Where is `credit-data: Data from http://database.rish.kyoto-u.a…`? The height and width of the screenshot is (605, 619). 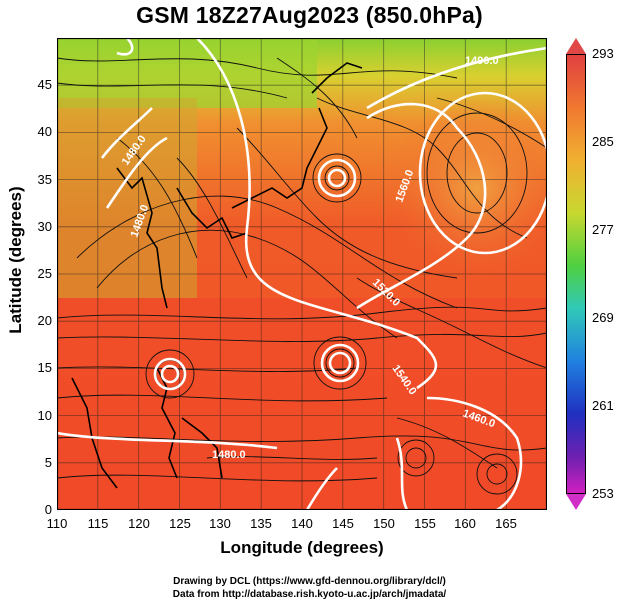
credit-data: Data from http://database.rish.kyoto-u.a… is located at coordinates (309, 594).